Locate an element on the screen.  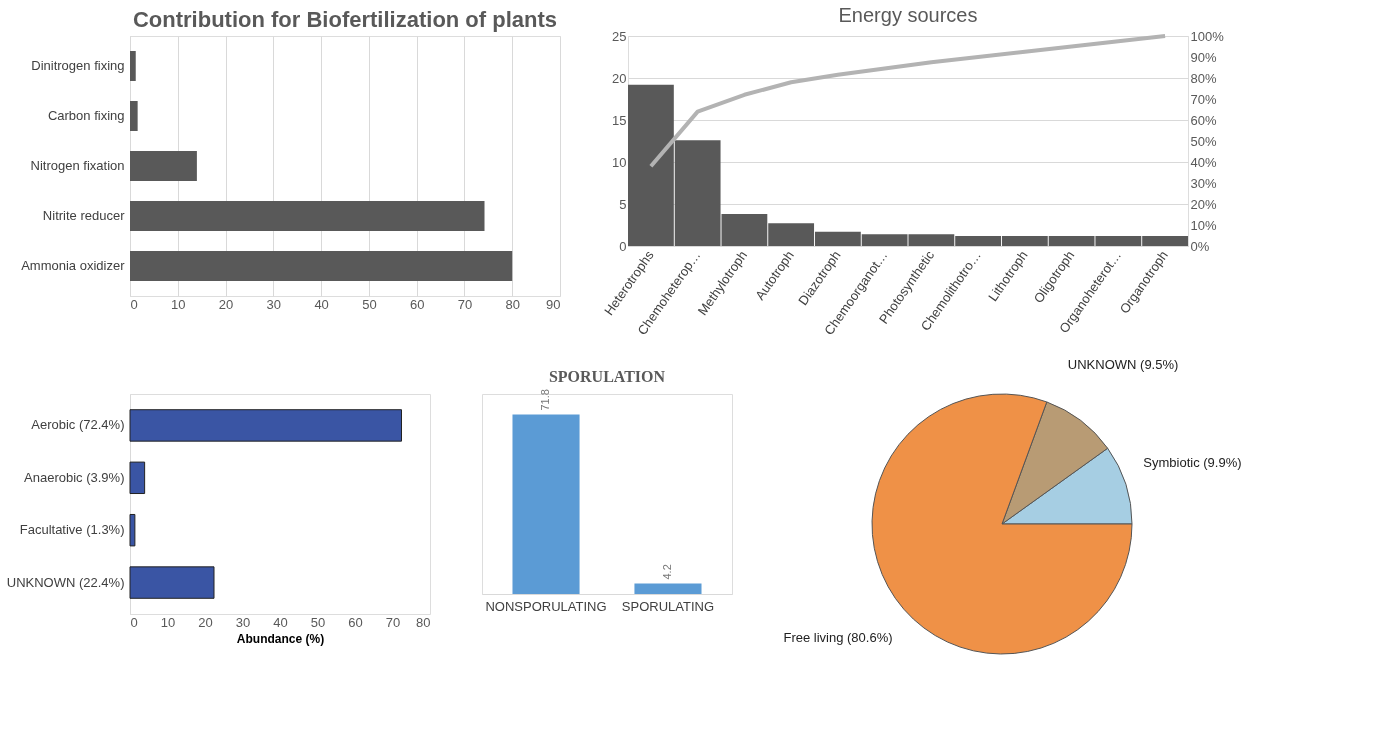
y2-tick-label: 100% is located at coordinates (1207, 36).